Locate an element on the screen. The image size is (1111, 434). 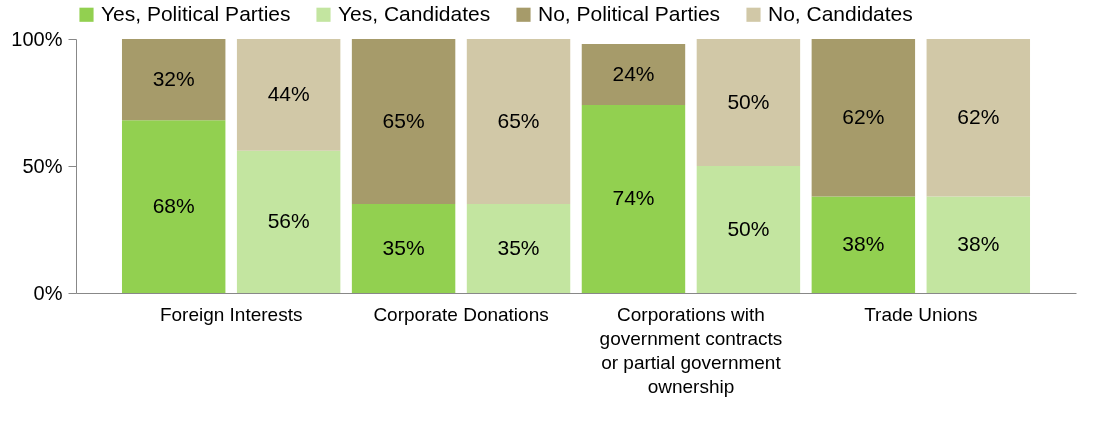
data-label: 32% is located at coordinates (173, 78).